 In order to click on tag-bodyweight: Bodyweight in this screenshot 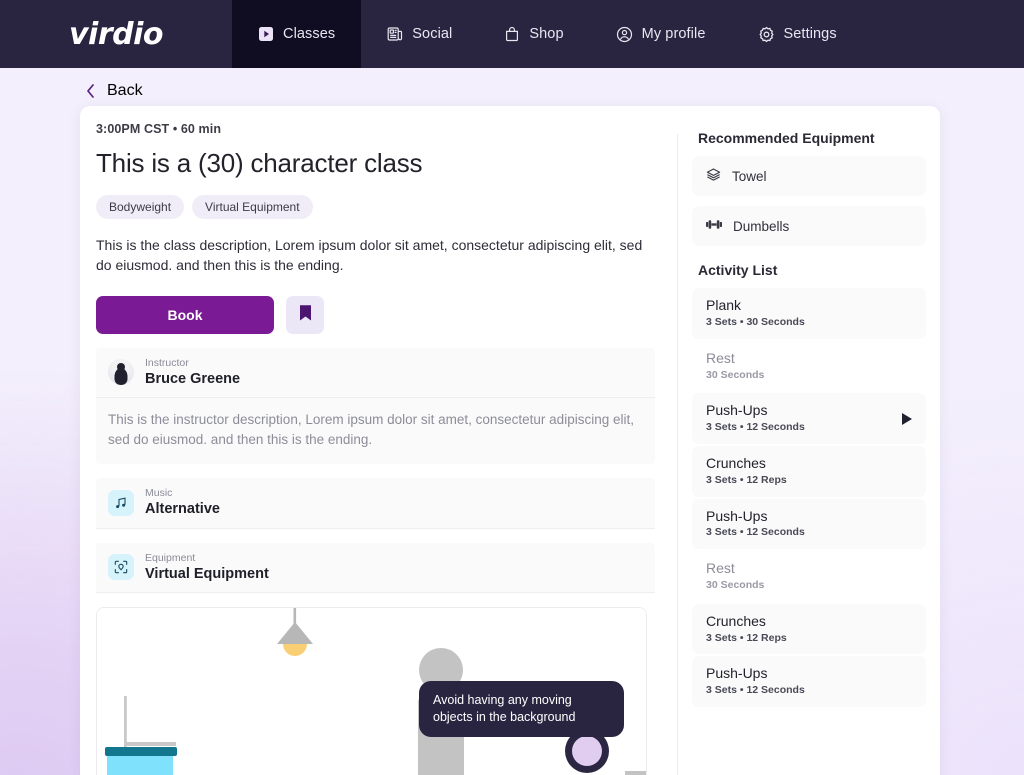, I will do `click(140, 207)`.